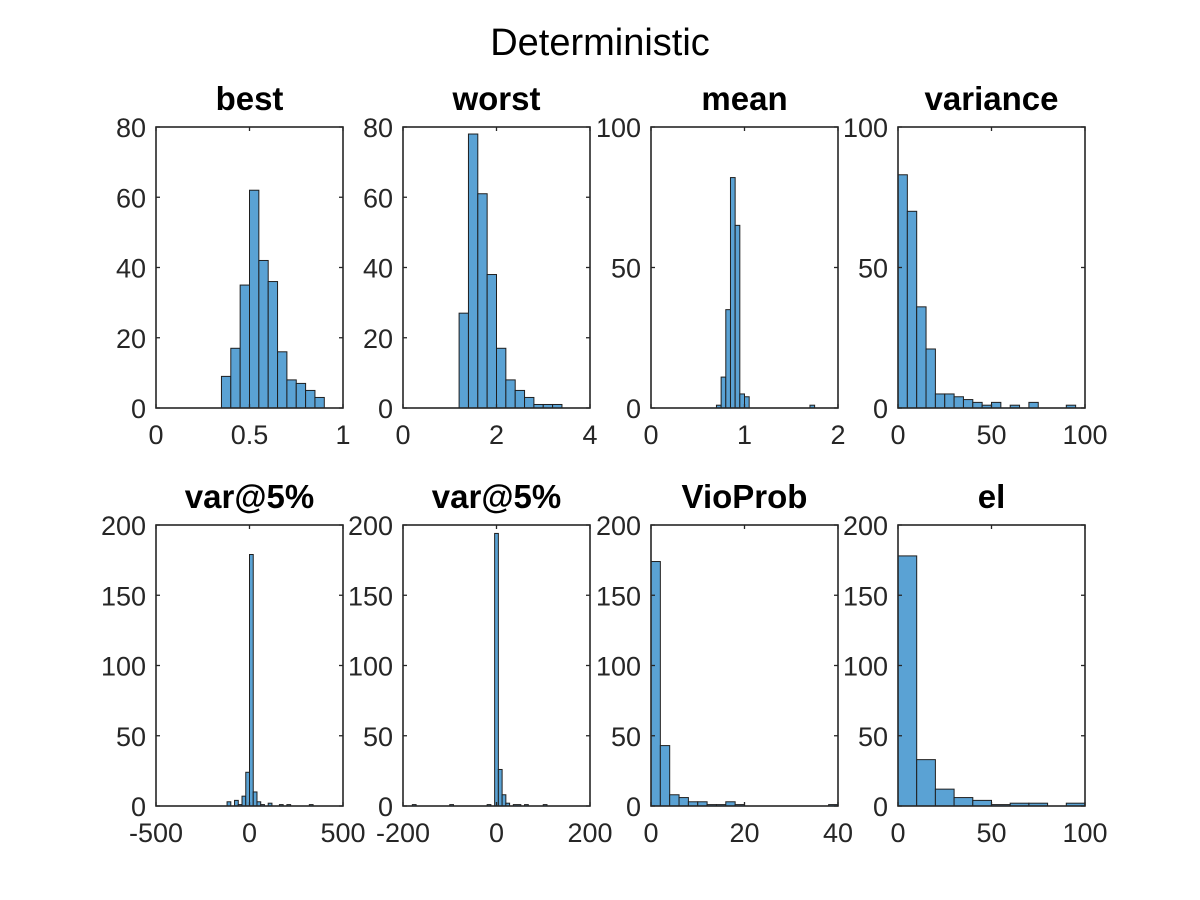  What do you see at coordinates (342, 833) in the screenshot?
I see `x-tick-label: 500` at bounding box center [342, 833].